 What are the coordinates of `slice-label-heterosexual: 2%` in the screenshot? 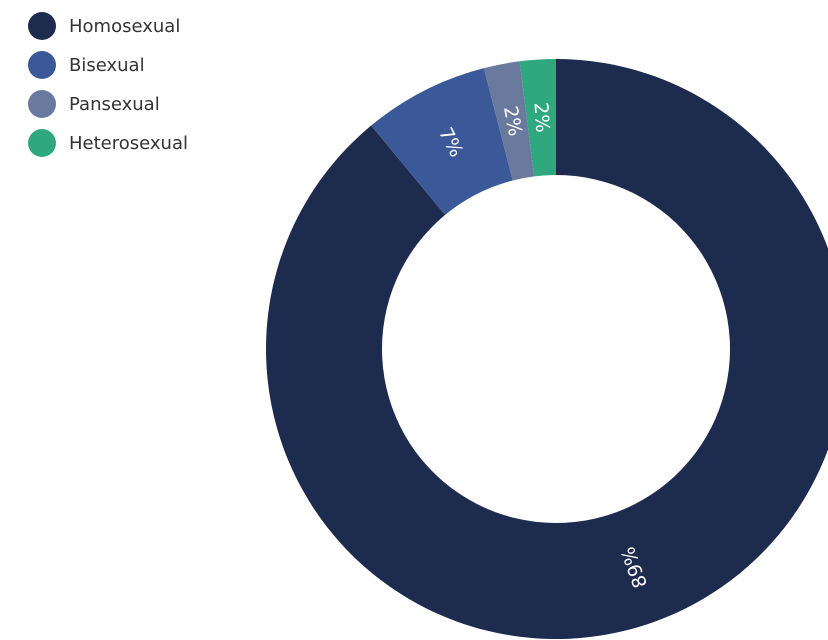 It's located at (542, 117).